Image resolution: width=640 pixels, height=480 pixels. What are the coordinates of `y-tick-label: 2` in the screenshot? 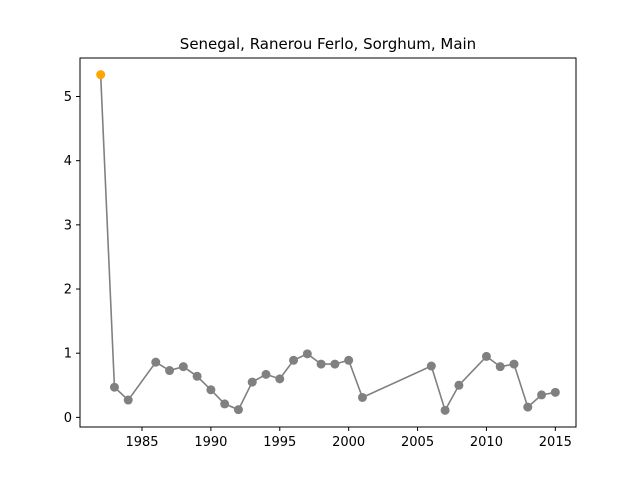 It's located at (68, 290).